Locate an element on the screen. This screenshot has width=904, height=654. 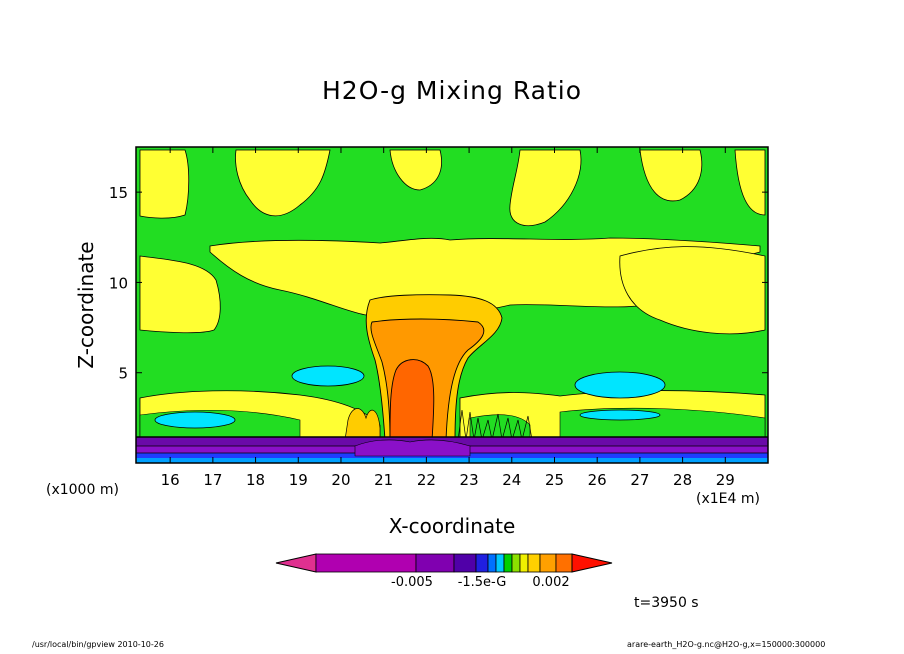
colorbar-label: -0.005 is located at coordinates (412, 582).